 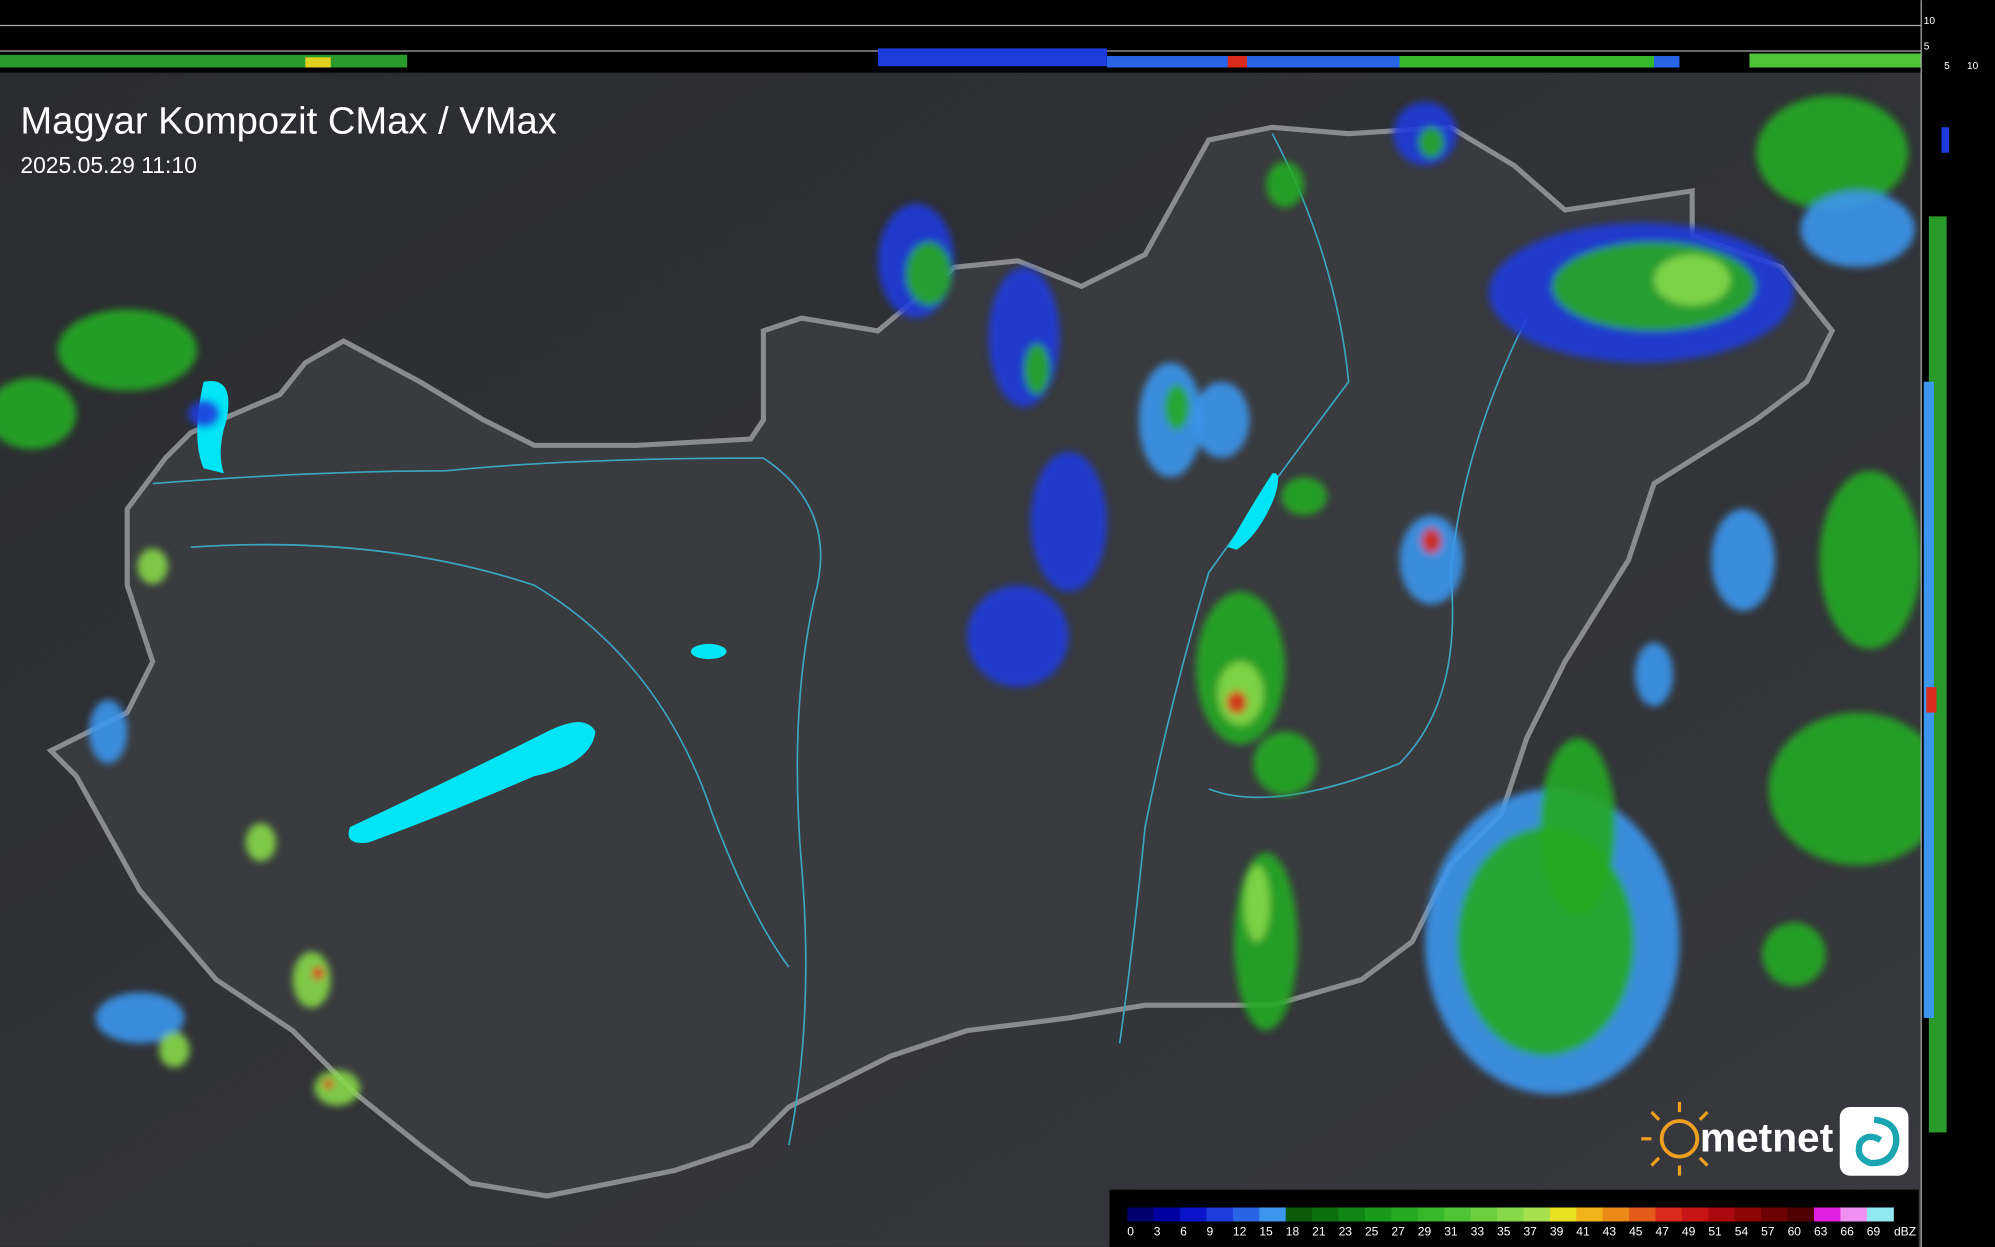 I want to click on legend-label: 41, so click(x=1583, y=1231).